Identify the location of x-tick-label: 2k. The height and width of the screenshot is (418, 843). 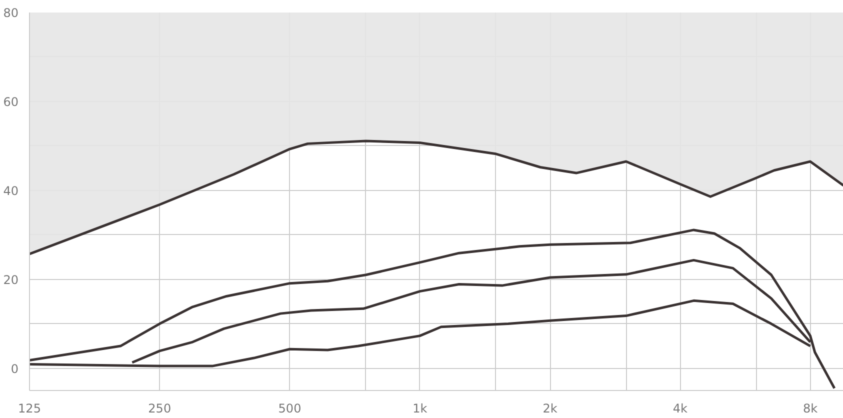
(550, 409).